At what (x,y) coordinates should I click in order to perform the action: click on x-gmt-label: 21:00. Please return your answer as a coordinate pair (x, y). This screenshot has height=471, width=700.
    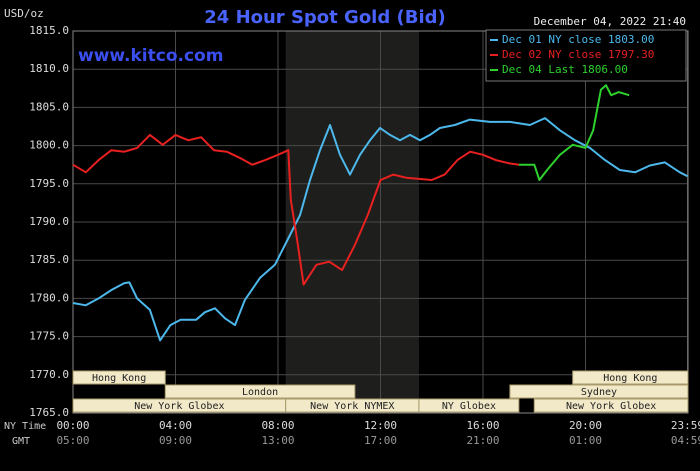
    Looking at the image, I should click on (482, 440).